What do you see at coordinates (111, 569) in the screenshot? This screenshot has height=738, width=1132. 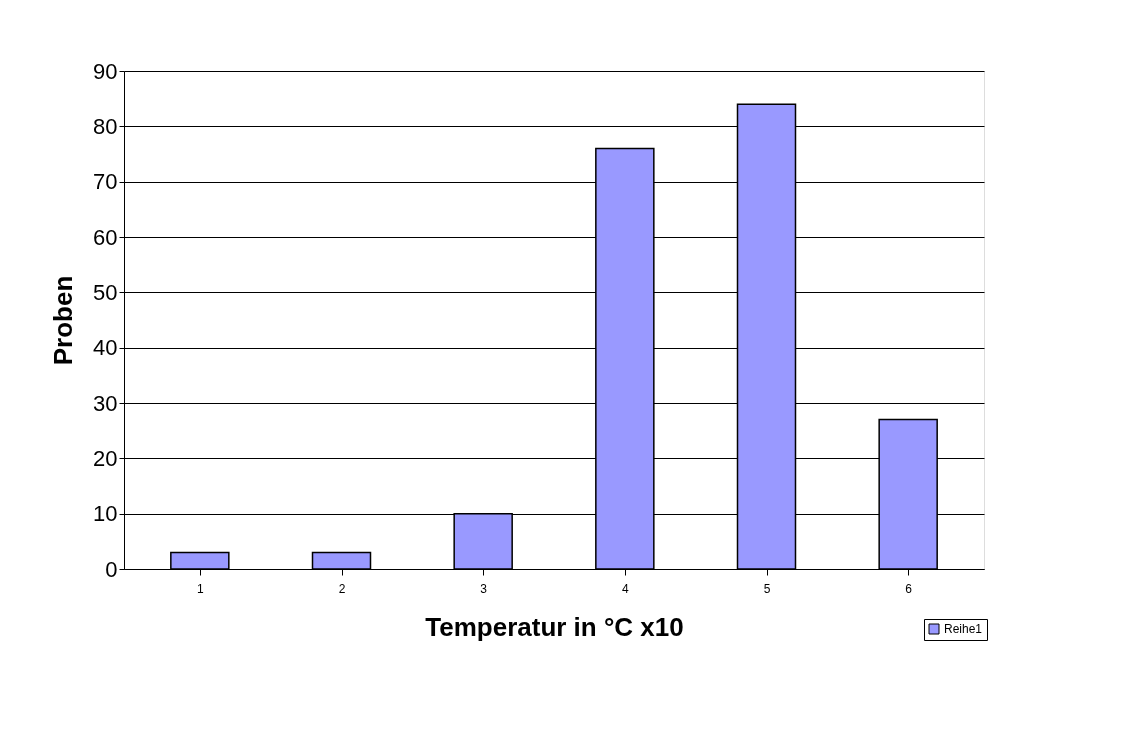 I see `y-tick-label: 0` at bounding box center [111, 569].